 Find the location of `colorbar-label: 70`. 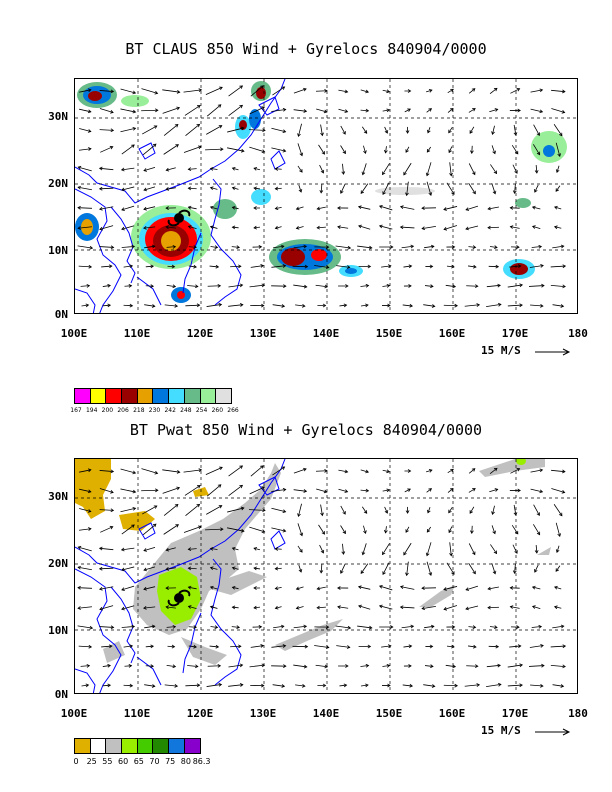

colorbar-label: 70 is located at coordinates (154, 761).